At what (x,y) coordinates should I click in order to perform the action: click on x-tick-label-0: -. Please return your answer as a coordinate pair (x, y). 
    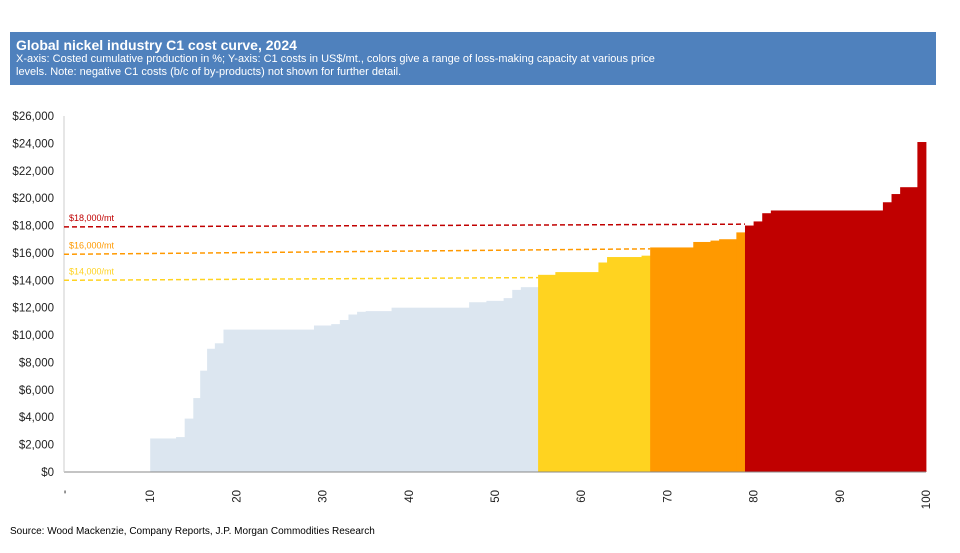
    Looking at the image, I should click on (65, 492).